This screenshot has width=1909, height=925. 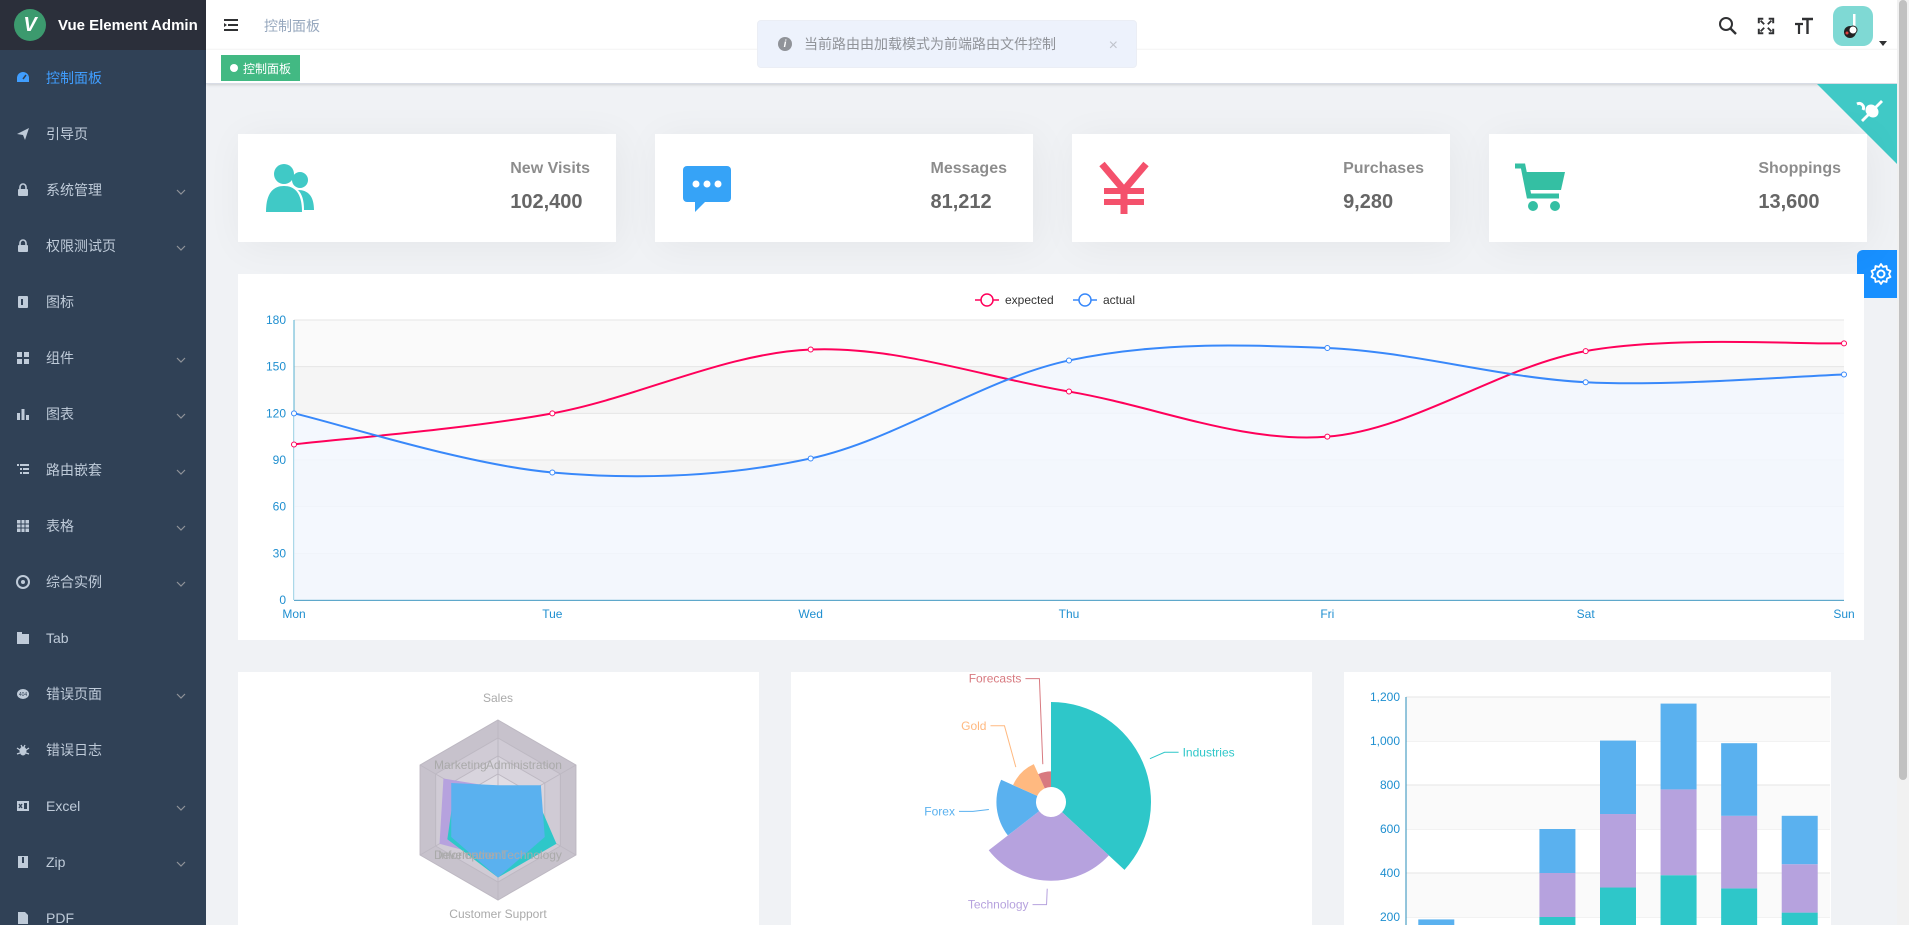 I want to click on sidebar-item: 组件, so click(x=103, y=358).